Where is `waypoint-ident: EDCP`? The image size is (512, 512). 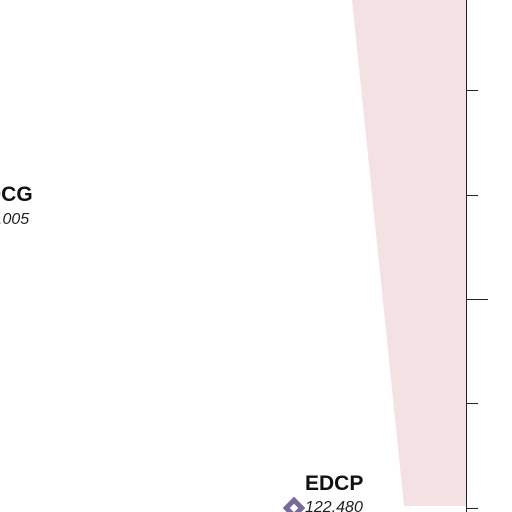
waypoint-ident: EDCP is located at coordinates (334, 483).